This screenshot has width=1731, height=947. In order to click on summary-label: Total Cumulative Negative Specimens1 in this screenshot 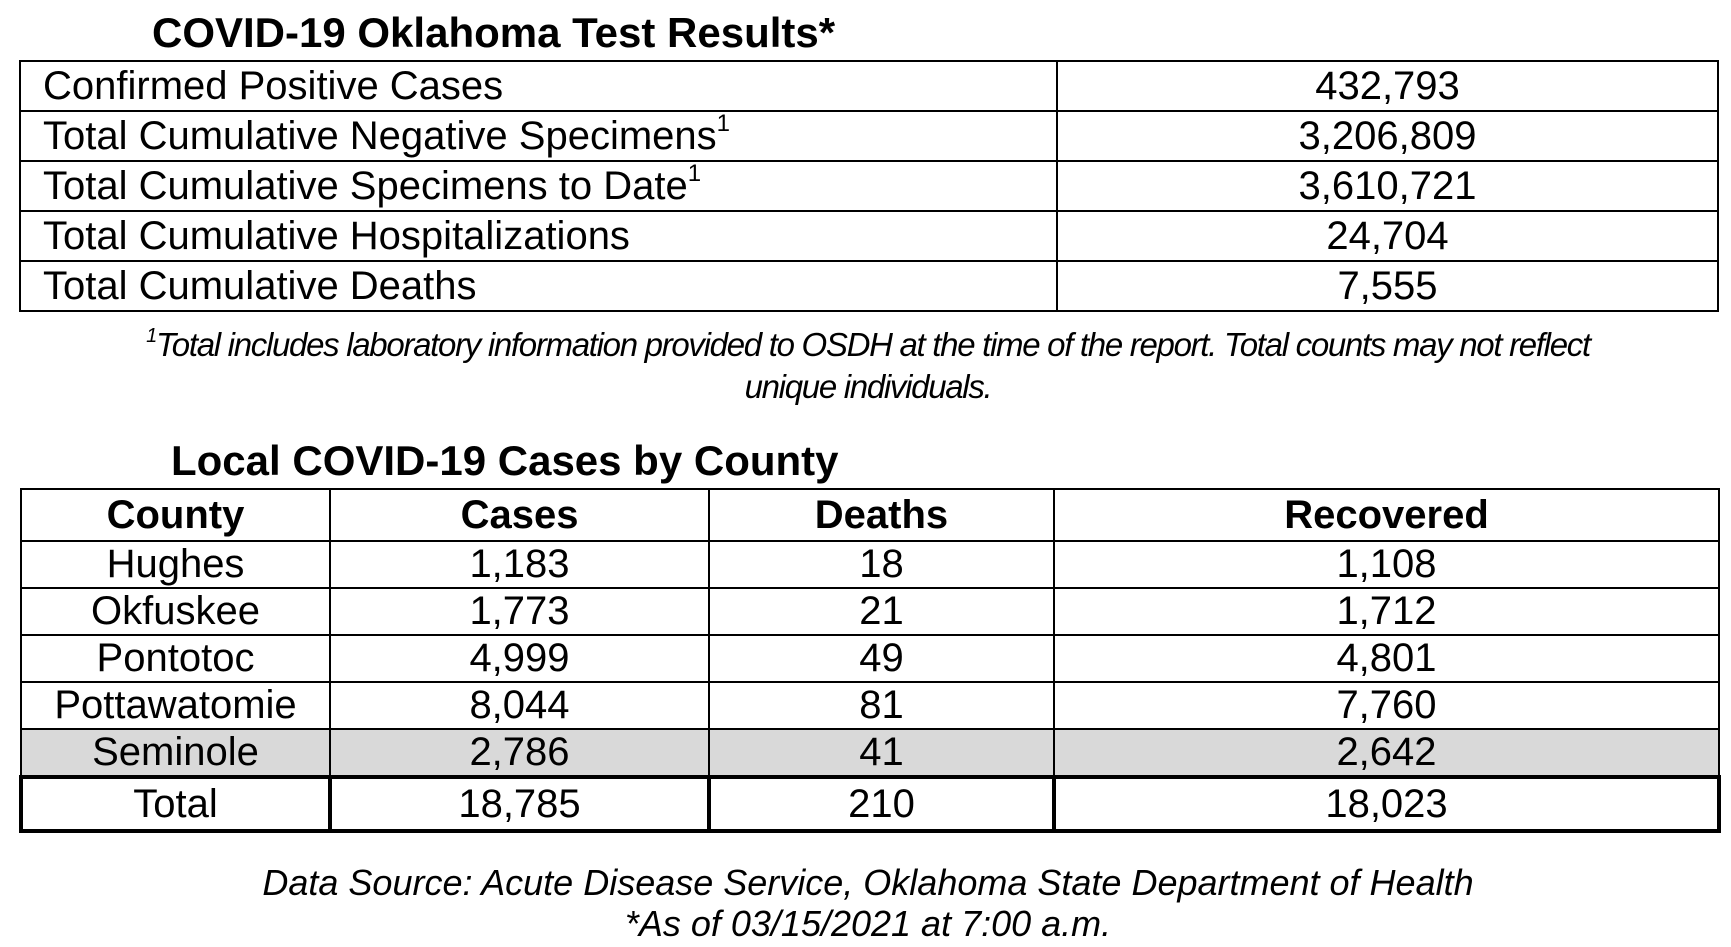, I will do `click(538, 136)`.